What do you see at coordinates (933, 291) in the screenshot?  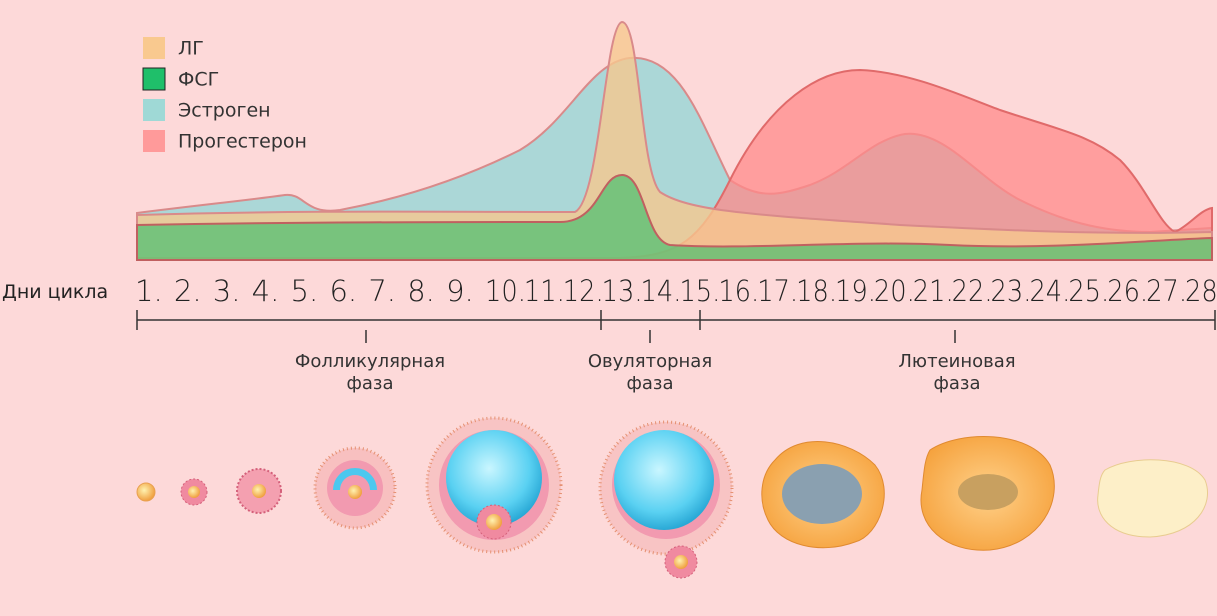 I see `day-label: 21.` at bounding box center [933, 291].